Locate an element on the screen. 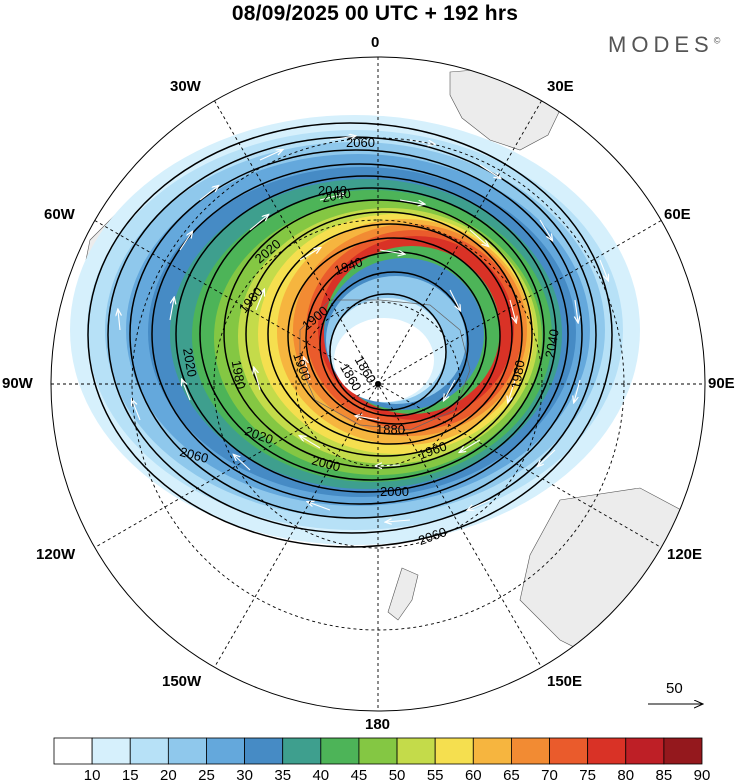 Image resolution: width=750 pixels, height=782 pixels. colorbar-tick-label: 35 is located at coordinates (282, 774).